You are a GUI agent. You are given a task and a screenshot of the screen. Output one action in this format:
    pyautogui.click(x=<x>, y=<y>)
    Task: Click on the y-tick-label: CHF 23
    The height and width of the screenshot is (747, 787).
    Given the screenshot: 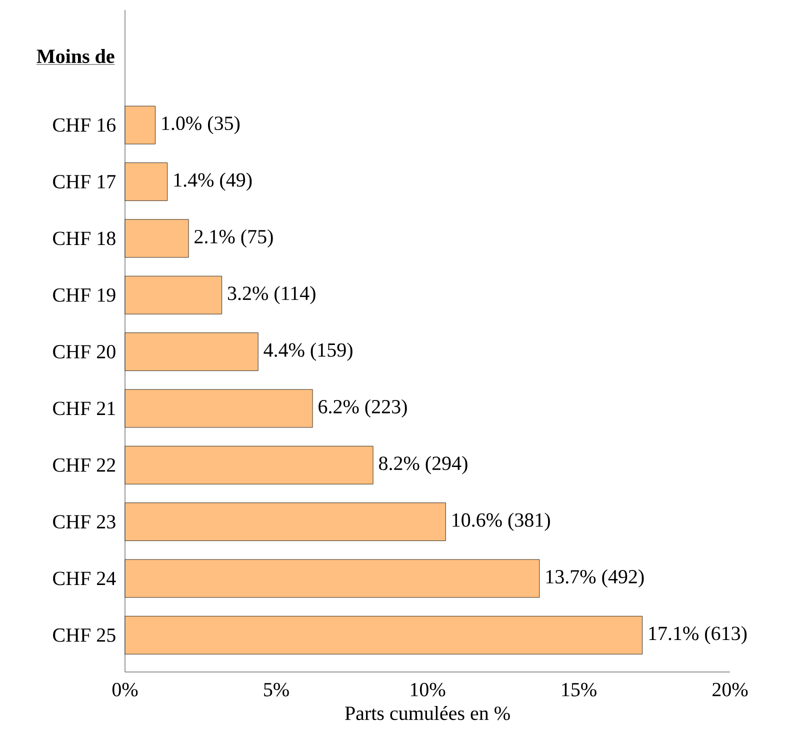 What is the action you would take?
    pyautogui.click(x=84, y=522)
    